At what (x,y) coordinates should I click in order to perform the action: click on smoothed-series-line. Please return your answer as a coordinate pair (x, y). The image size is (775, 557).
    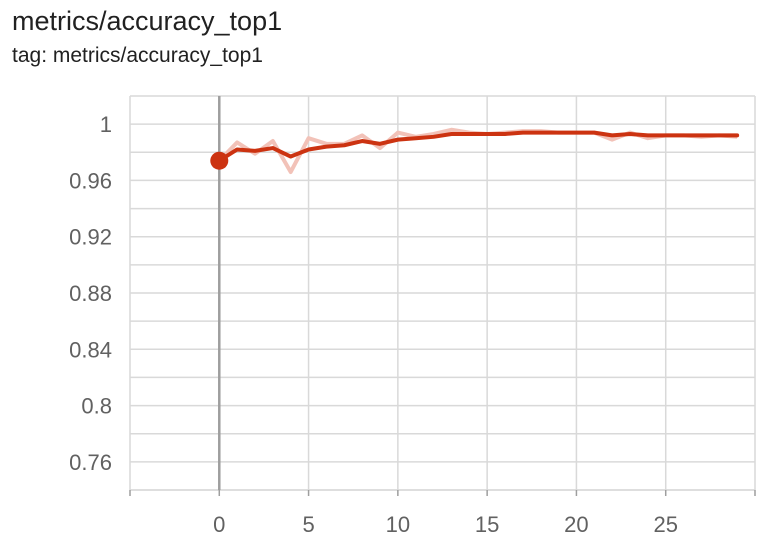
    Looking at the image, I should click on (478, 146).